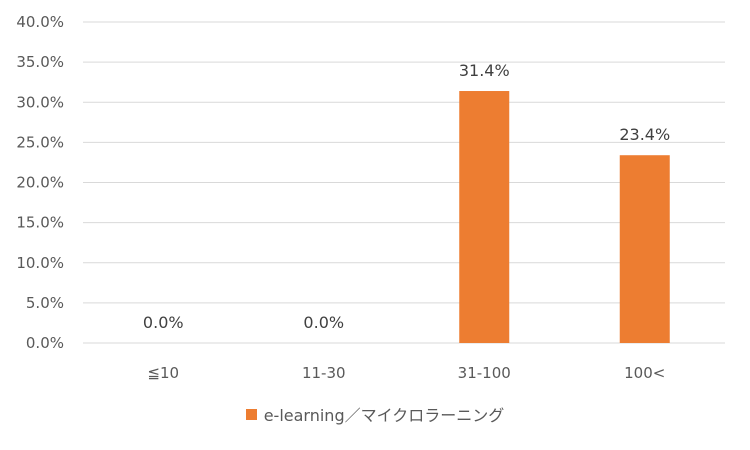  Describe the element at coordinates (484, 373) in the screenshot. I see `x-tick-label: 31-100` at that location.